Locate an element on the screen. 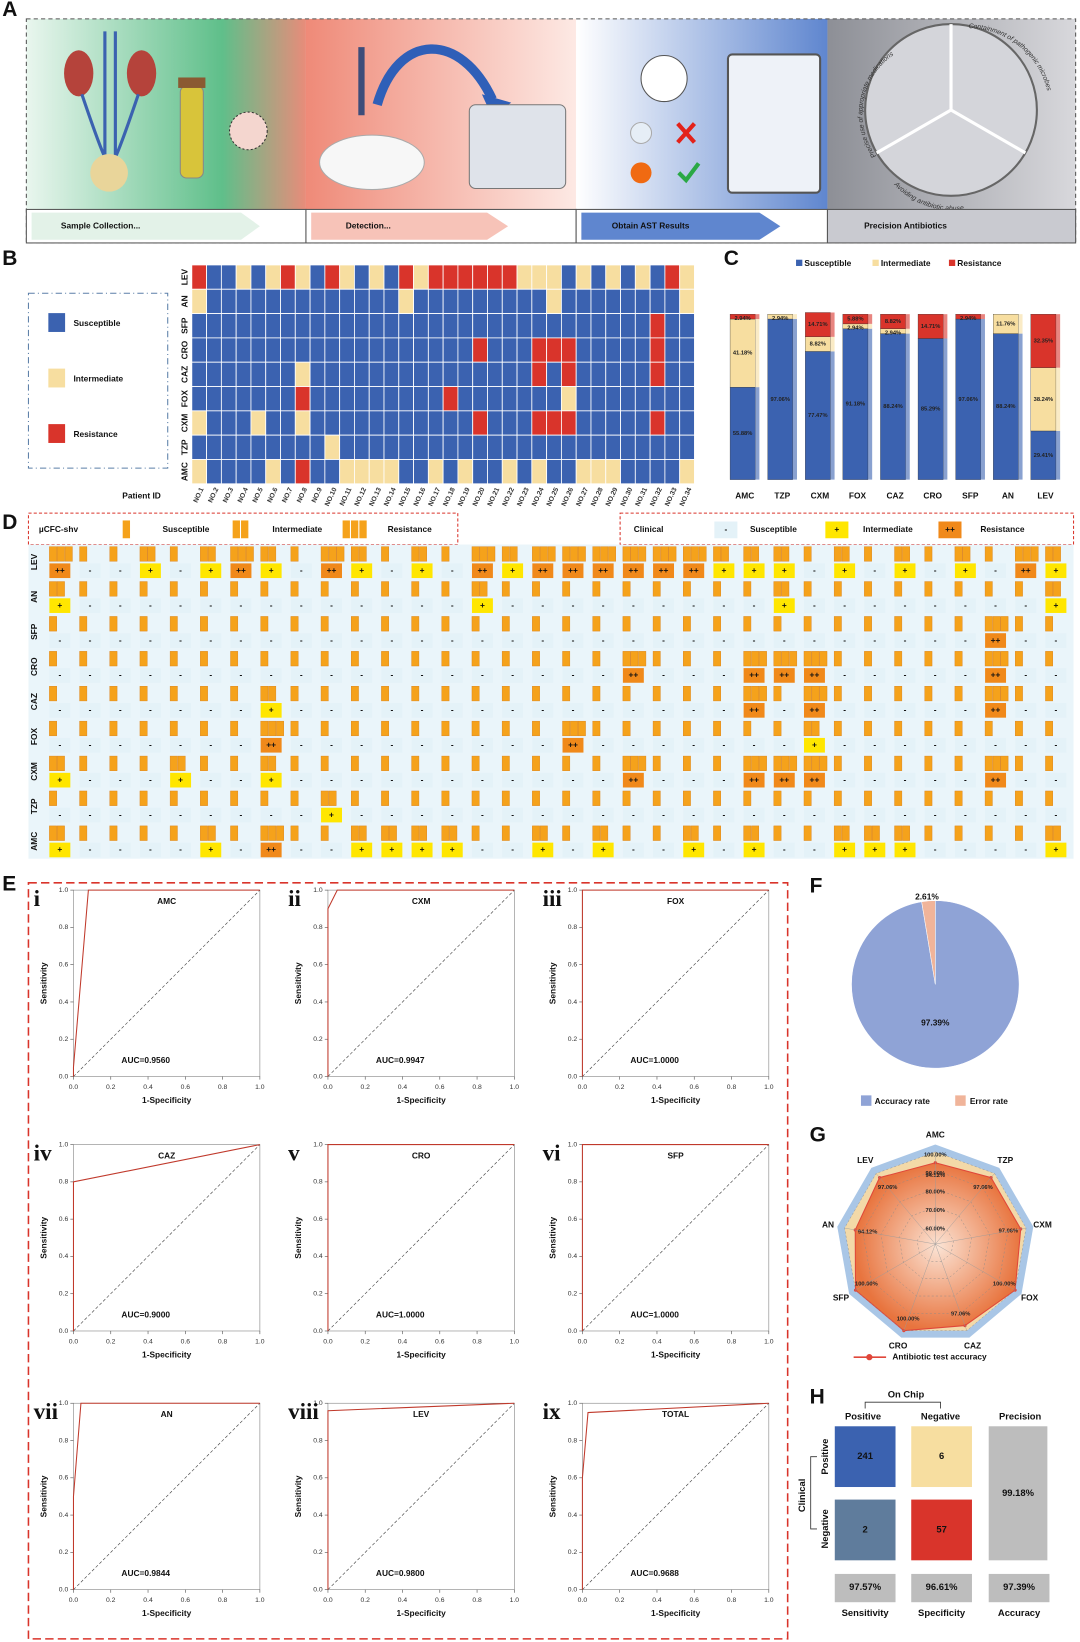 The height and width of the screenshot is (1642, 1080). clinical-symbol: ++ is located at coordinates (241, 570).